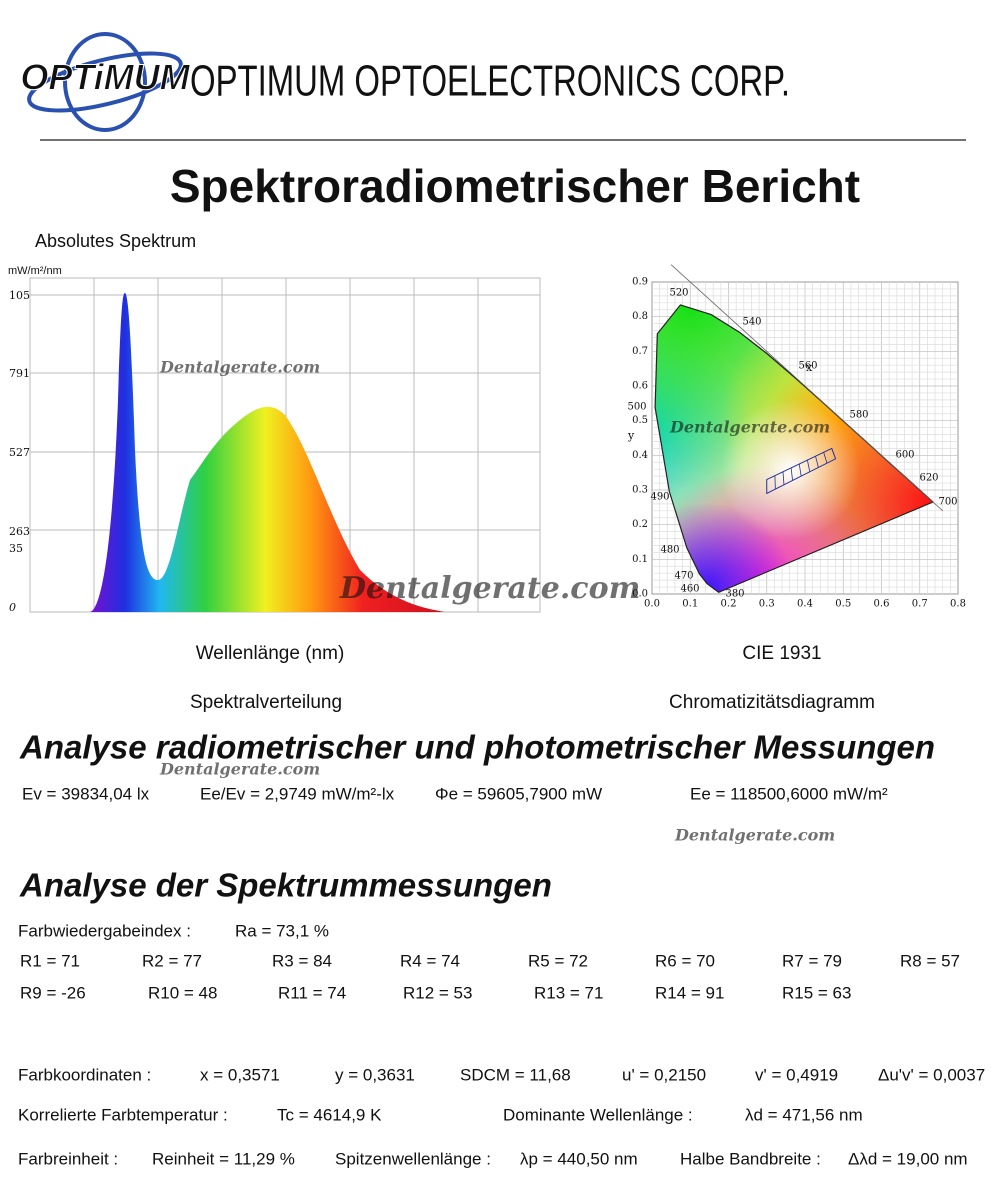  Describe the element at coordinates (920, 604) in the screenshot. I see `x-tick-label: 0.7` at that location.